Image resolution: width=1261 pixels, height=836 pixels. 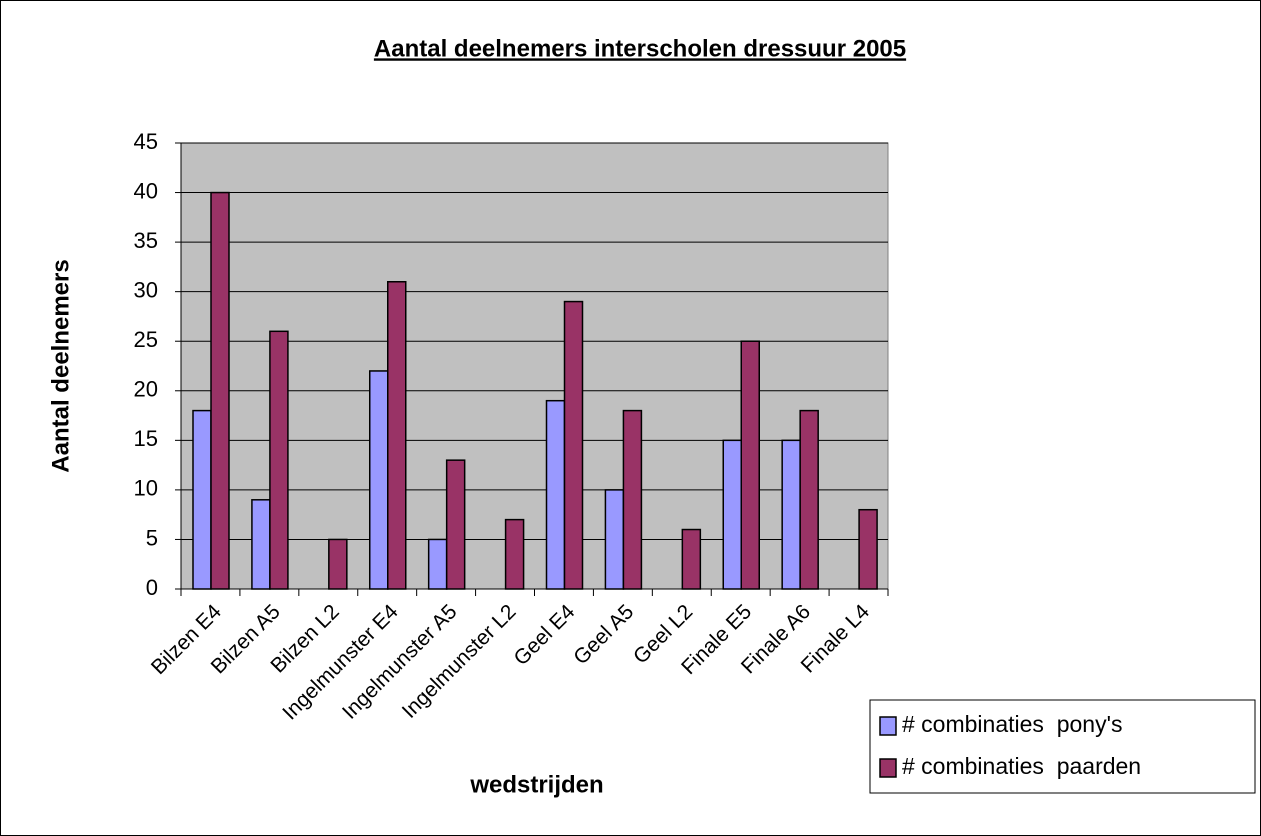 I want to click on x-axis-label: wedstrijden, so click(x=536, y=784).